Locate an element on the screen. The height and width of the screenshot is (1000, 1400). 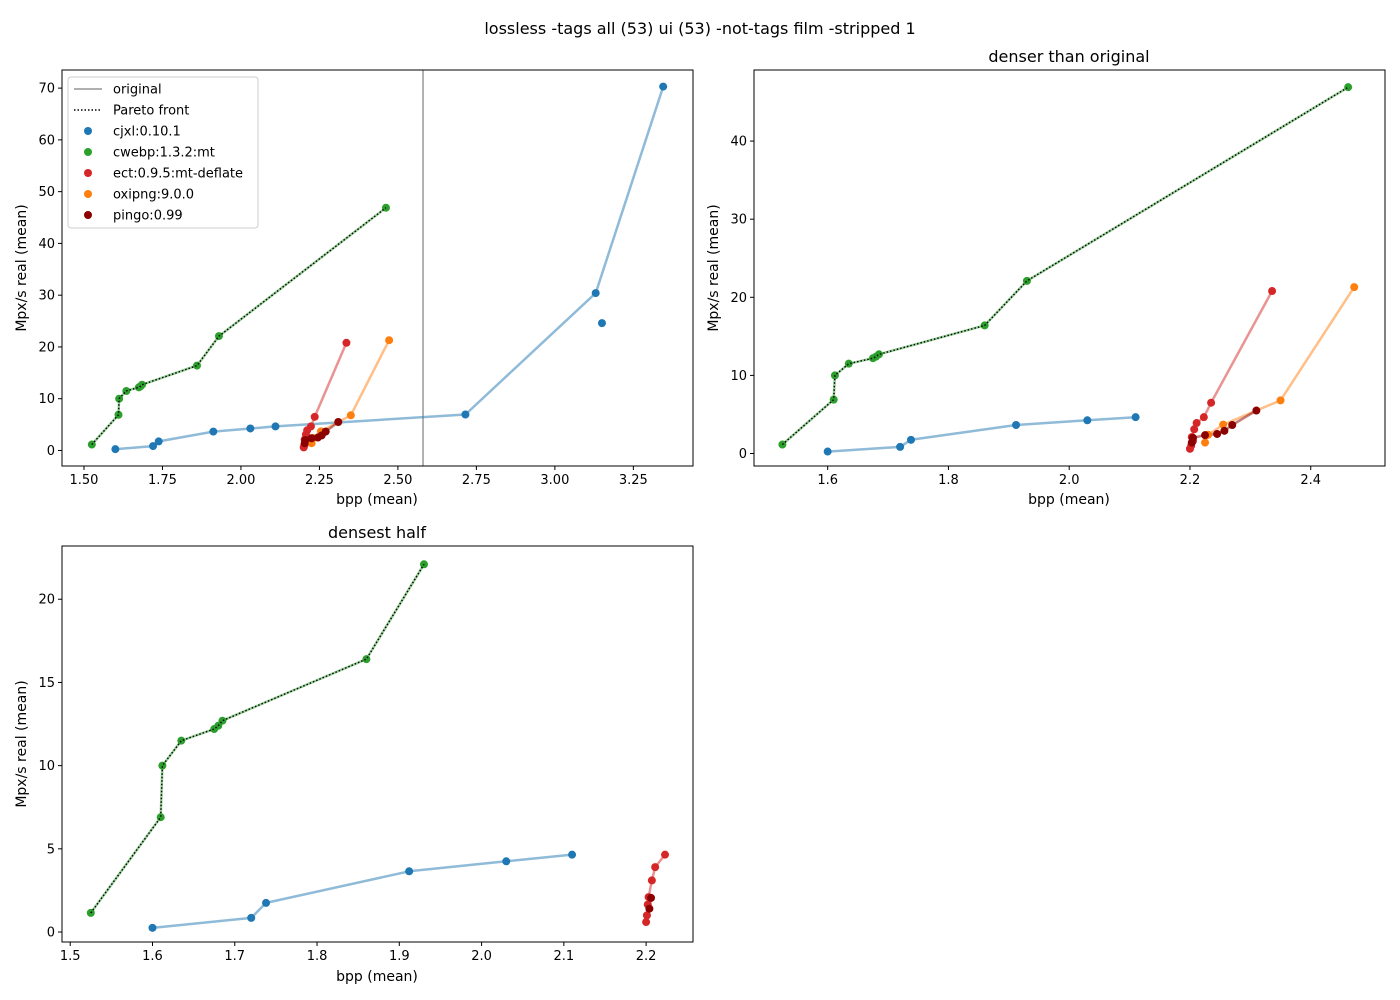
y-tick-label: 60 is located at coordinates (46, 140).